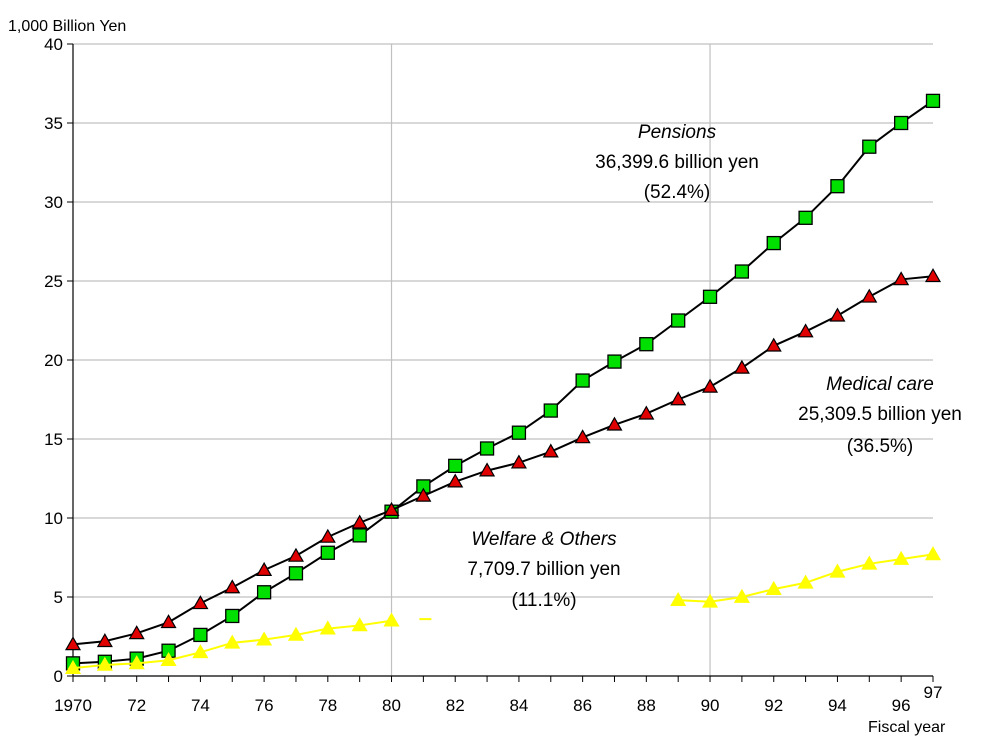 The image size is (988, 740). I want to click on annotation-pensions: Pensions 36,399.6 billion yen (52.4%), so click(677, 162).